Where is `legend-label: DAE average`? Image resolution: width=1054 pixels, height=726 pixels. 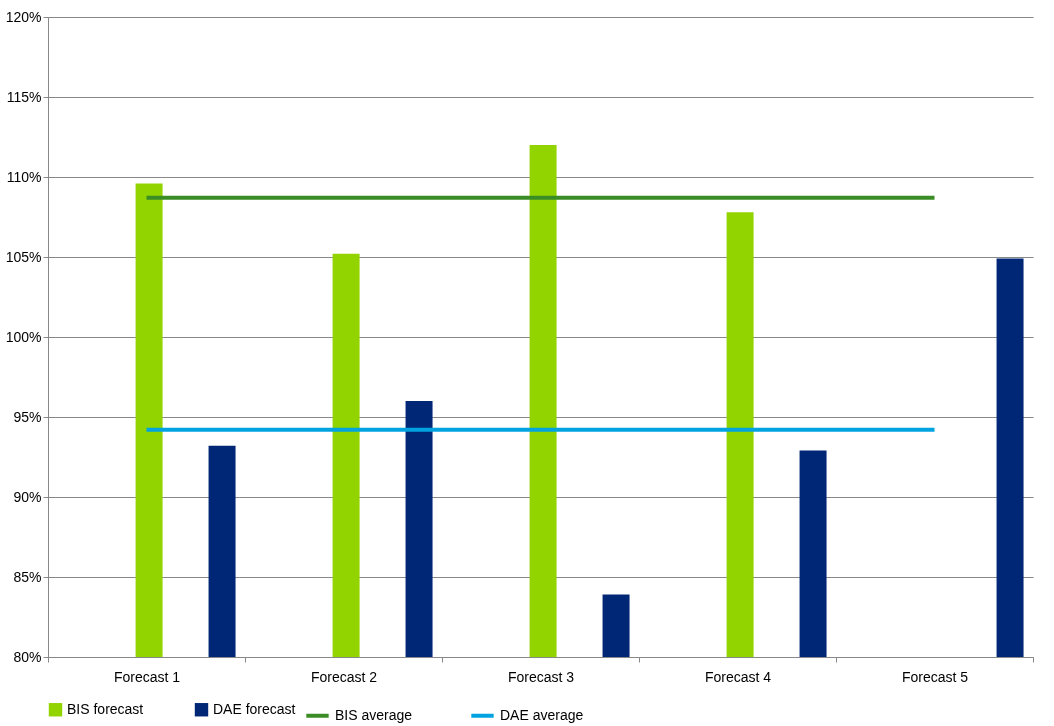
legend-label: DAE average is located at coordinates (542, 714).